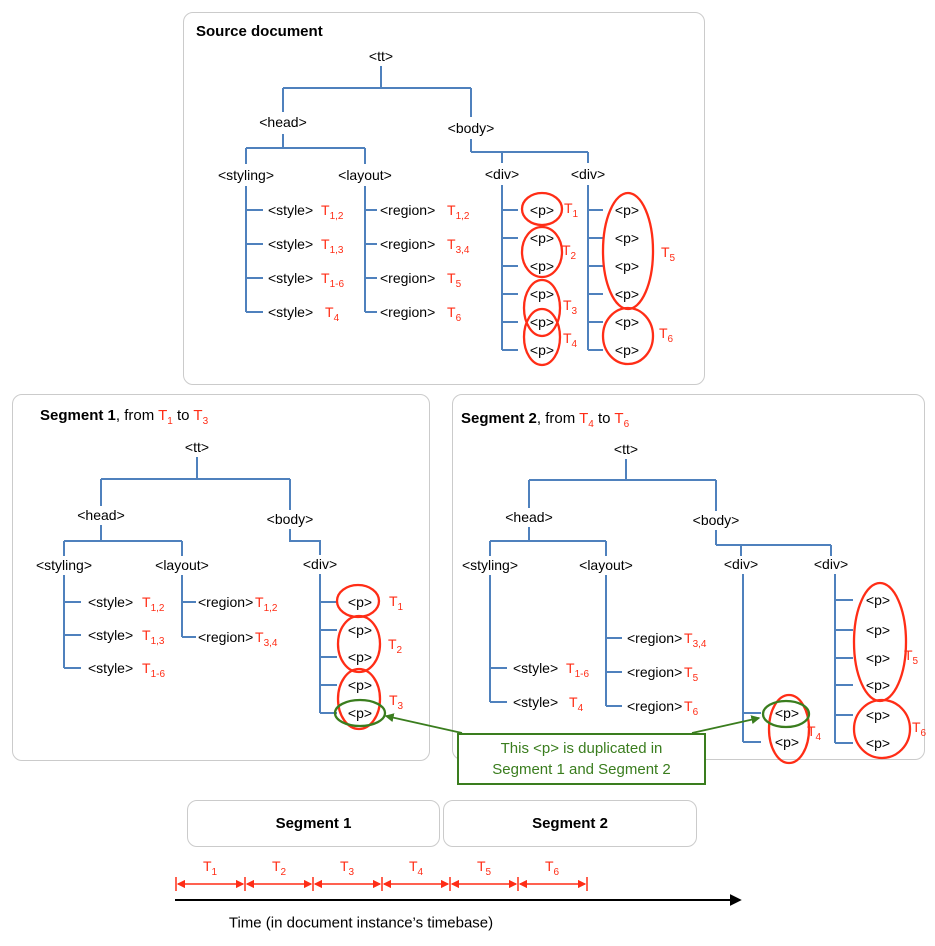  I want to click on timeline-box-label: Segment 1, so click(313, 823).